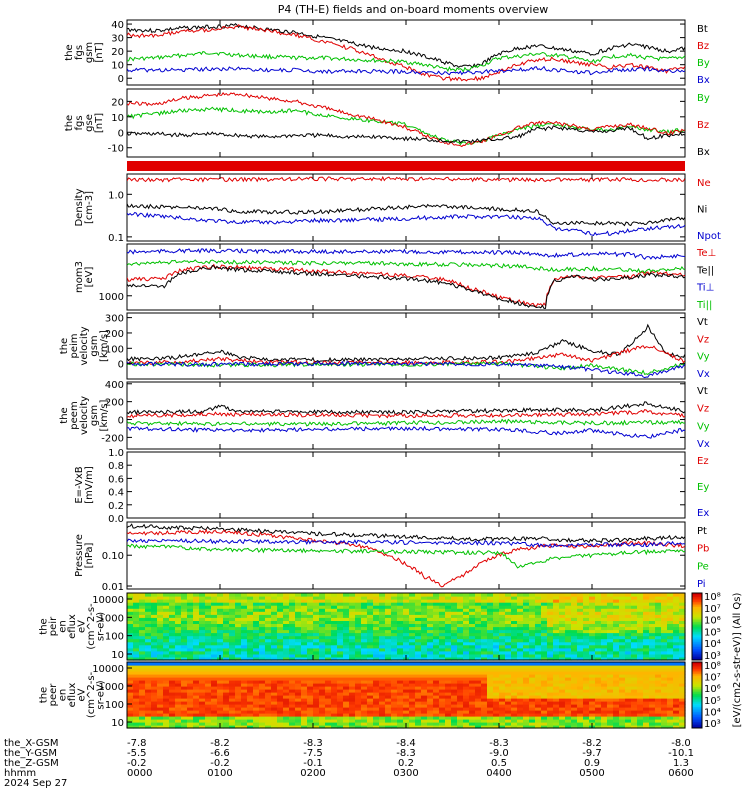 The width and height of the screenshot is (750, 800). I want to click on ytick-label: 200, so click(114, 334).